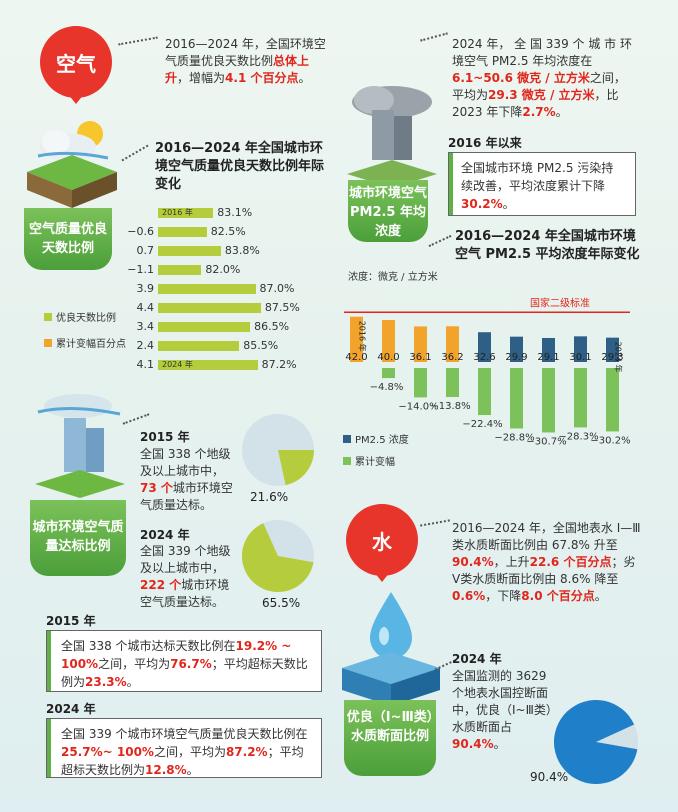 This screenshot has height=812, width=678. Describe the element at coordinates (561, 112) in the screenshot. I see `pm-intro-part4: 。` at that location.